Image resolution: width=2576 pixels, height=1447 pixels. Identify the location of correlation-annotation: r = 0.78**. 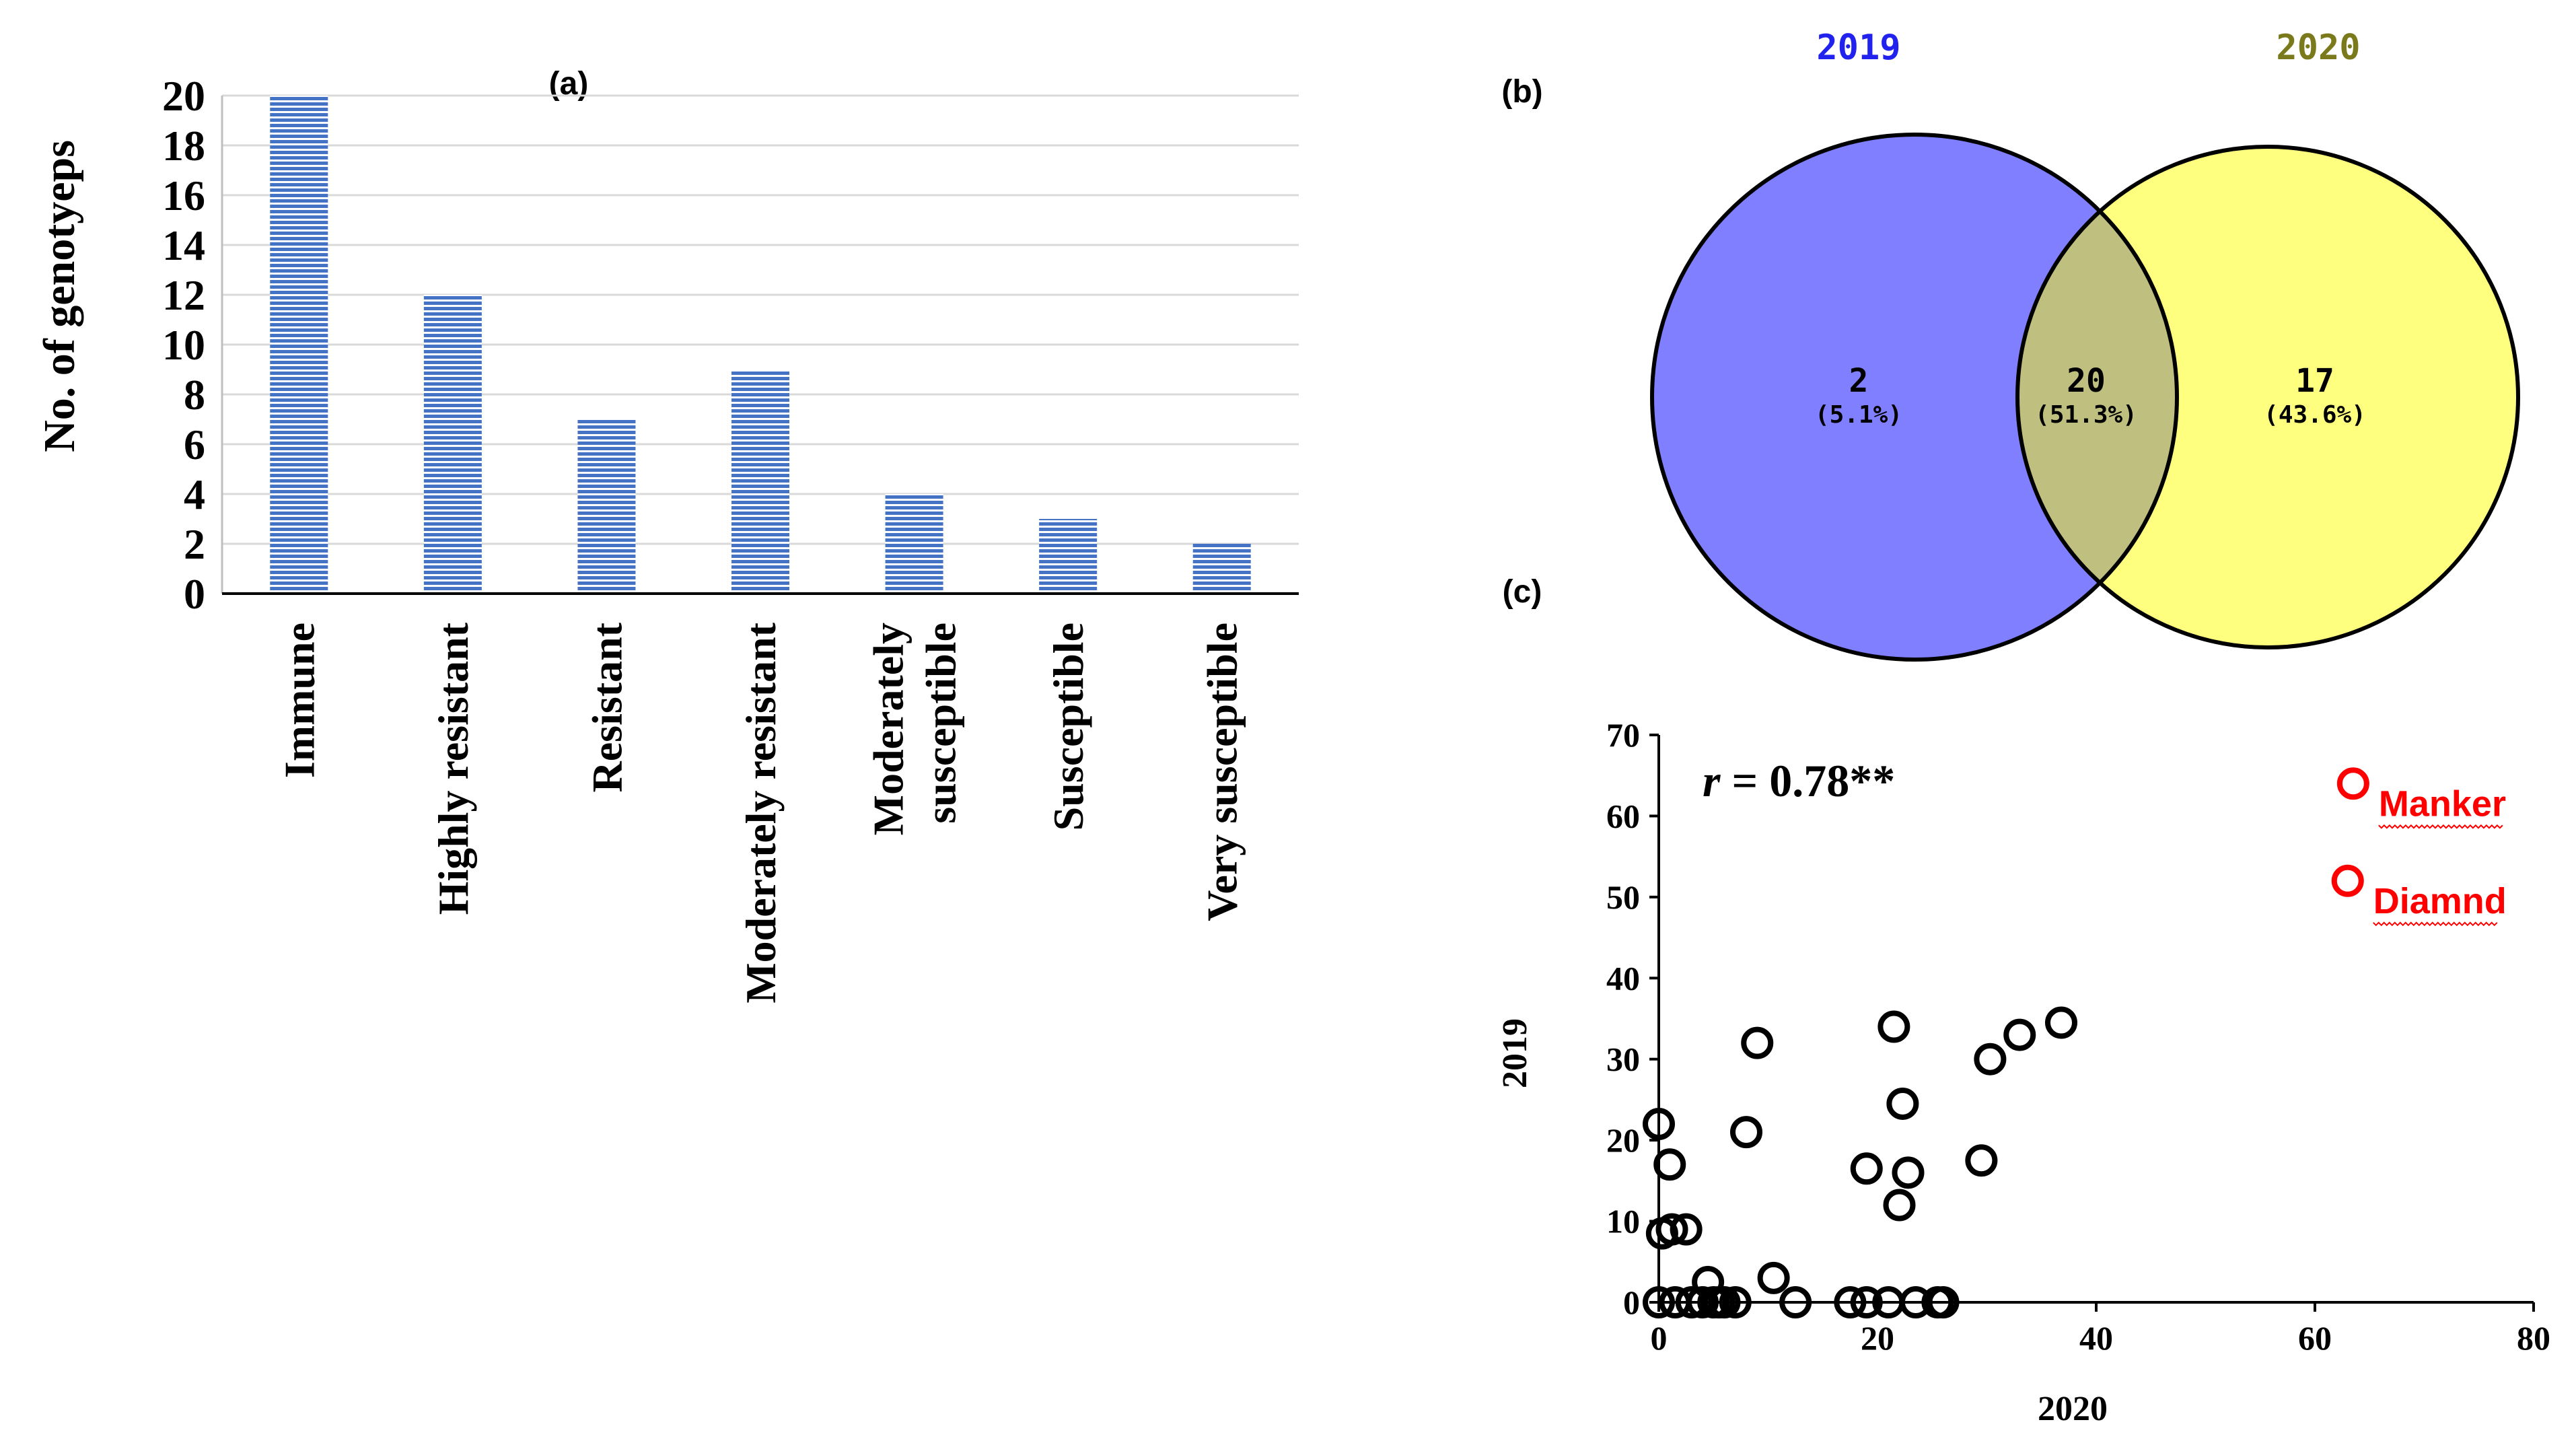
(1799, 780).